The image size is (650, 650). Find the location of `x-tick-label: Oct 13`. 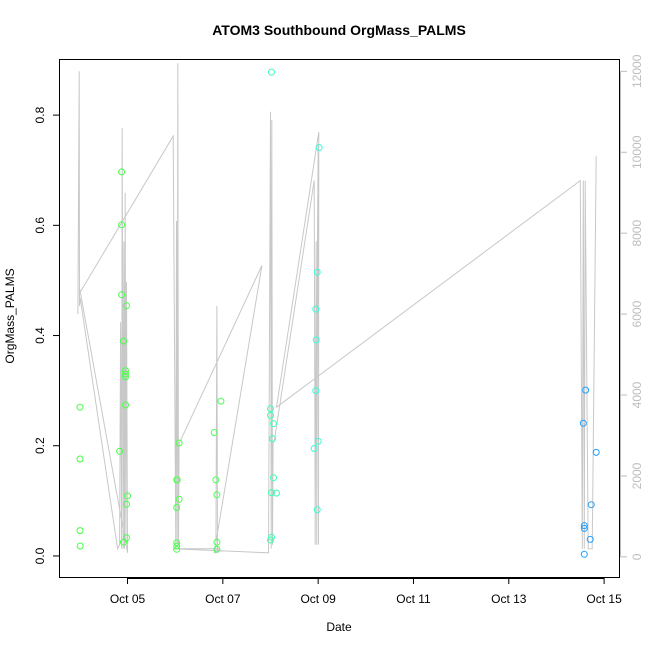

x-tick-label: Oct 13 is located at coordinates (509, 599).